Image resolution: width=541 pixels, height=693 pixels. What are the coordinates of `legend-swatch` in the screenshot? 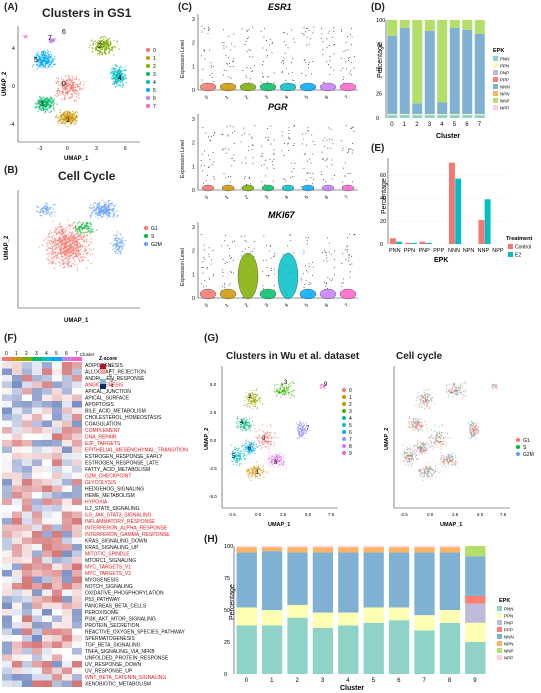 It's located at (495, 93).